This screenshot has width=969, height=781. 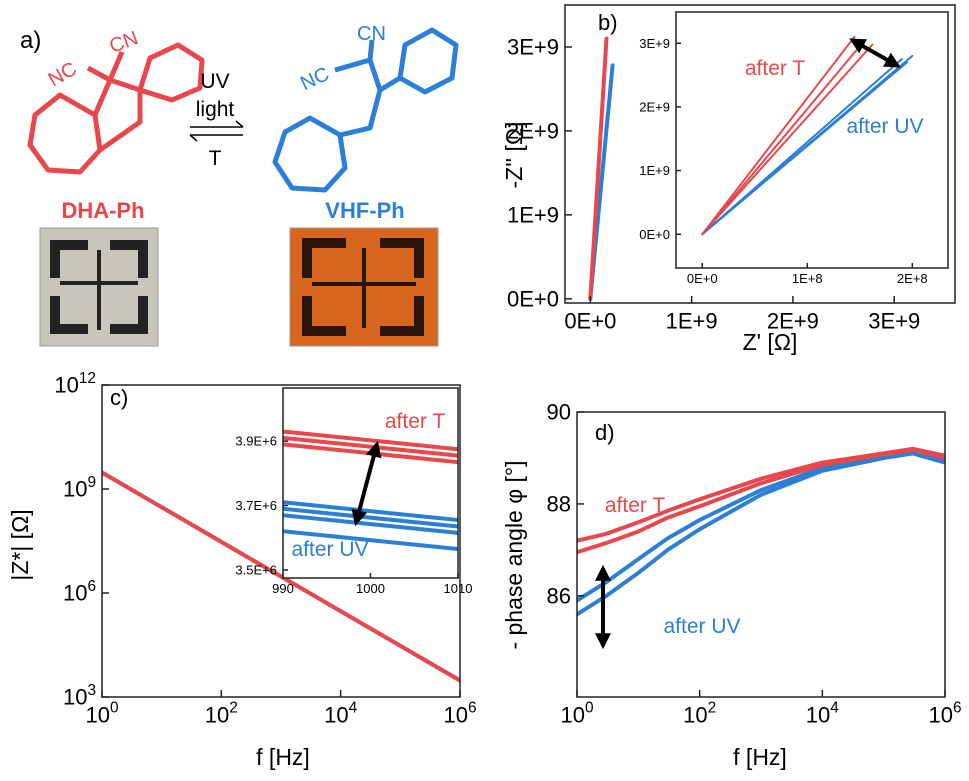 What do you see at coordinates (215, 109) in the screenshot?
I see `condition: light` at bounding box center [215, 109].